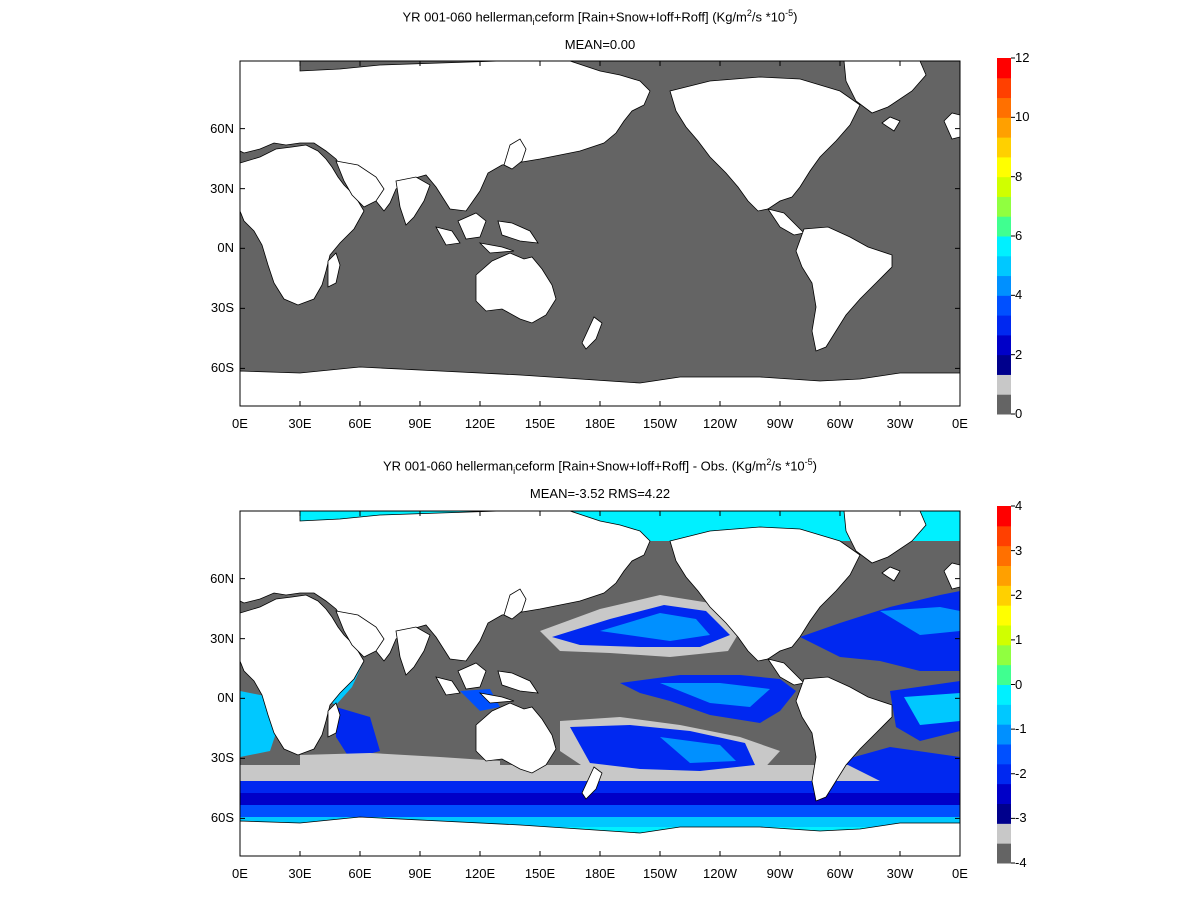 The height and width of the screenshot is (900, 1200). I want to click on panel1-lat-label: 60S, so click(222, 368).